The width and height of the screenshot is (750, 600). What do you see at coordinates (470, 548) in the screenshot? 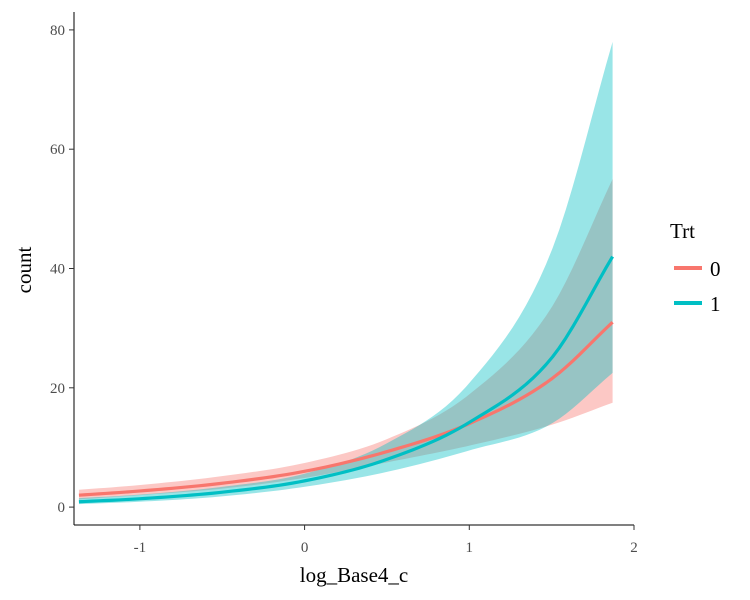
I see `x-tick-label: 1` at bounding box center [470, 548].